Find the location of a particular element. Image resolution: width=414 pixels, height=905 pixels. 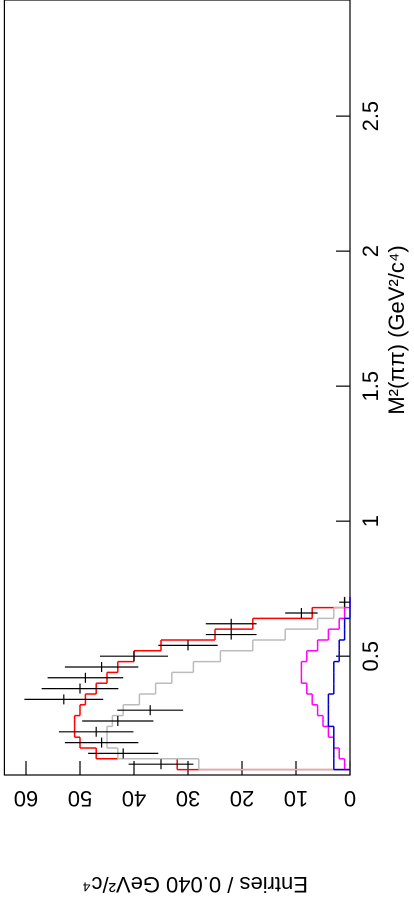

y-tick-label: 60 is located at coordinates (26, 798).